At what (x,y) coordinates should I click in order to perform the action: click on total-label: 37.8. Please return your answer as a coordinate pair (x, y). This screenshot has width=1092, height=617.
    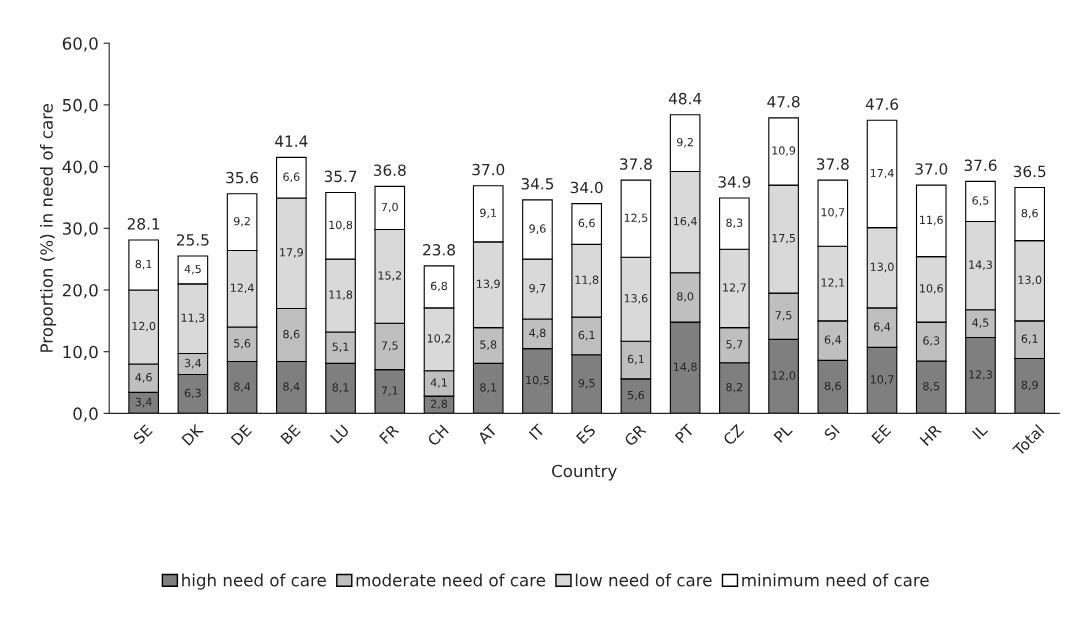
    Looking at the image, I should click on (832, 164).